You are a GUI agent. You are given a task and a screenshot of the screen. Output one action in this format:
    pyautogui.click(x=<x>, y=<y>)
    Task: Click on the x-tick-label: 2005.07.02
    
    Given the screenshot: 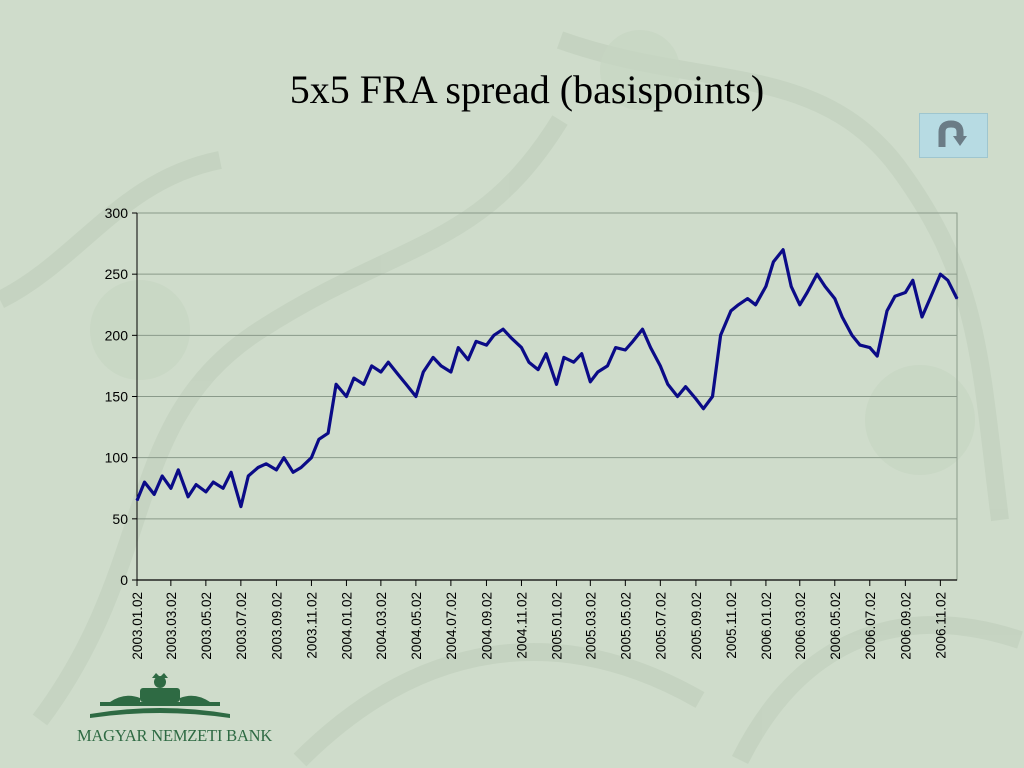 What is the action you would take?
    pyautogui.click(x=660, y=626)
    